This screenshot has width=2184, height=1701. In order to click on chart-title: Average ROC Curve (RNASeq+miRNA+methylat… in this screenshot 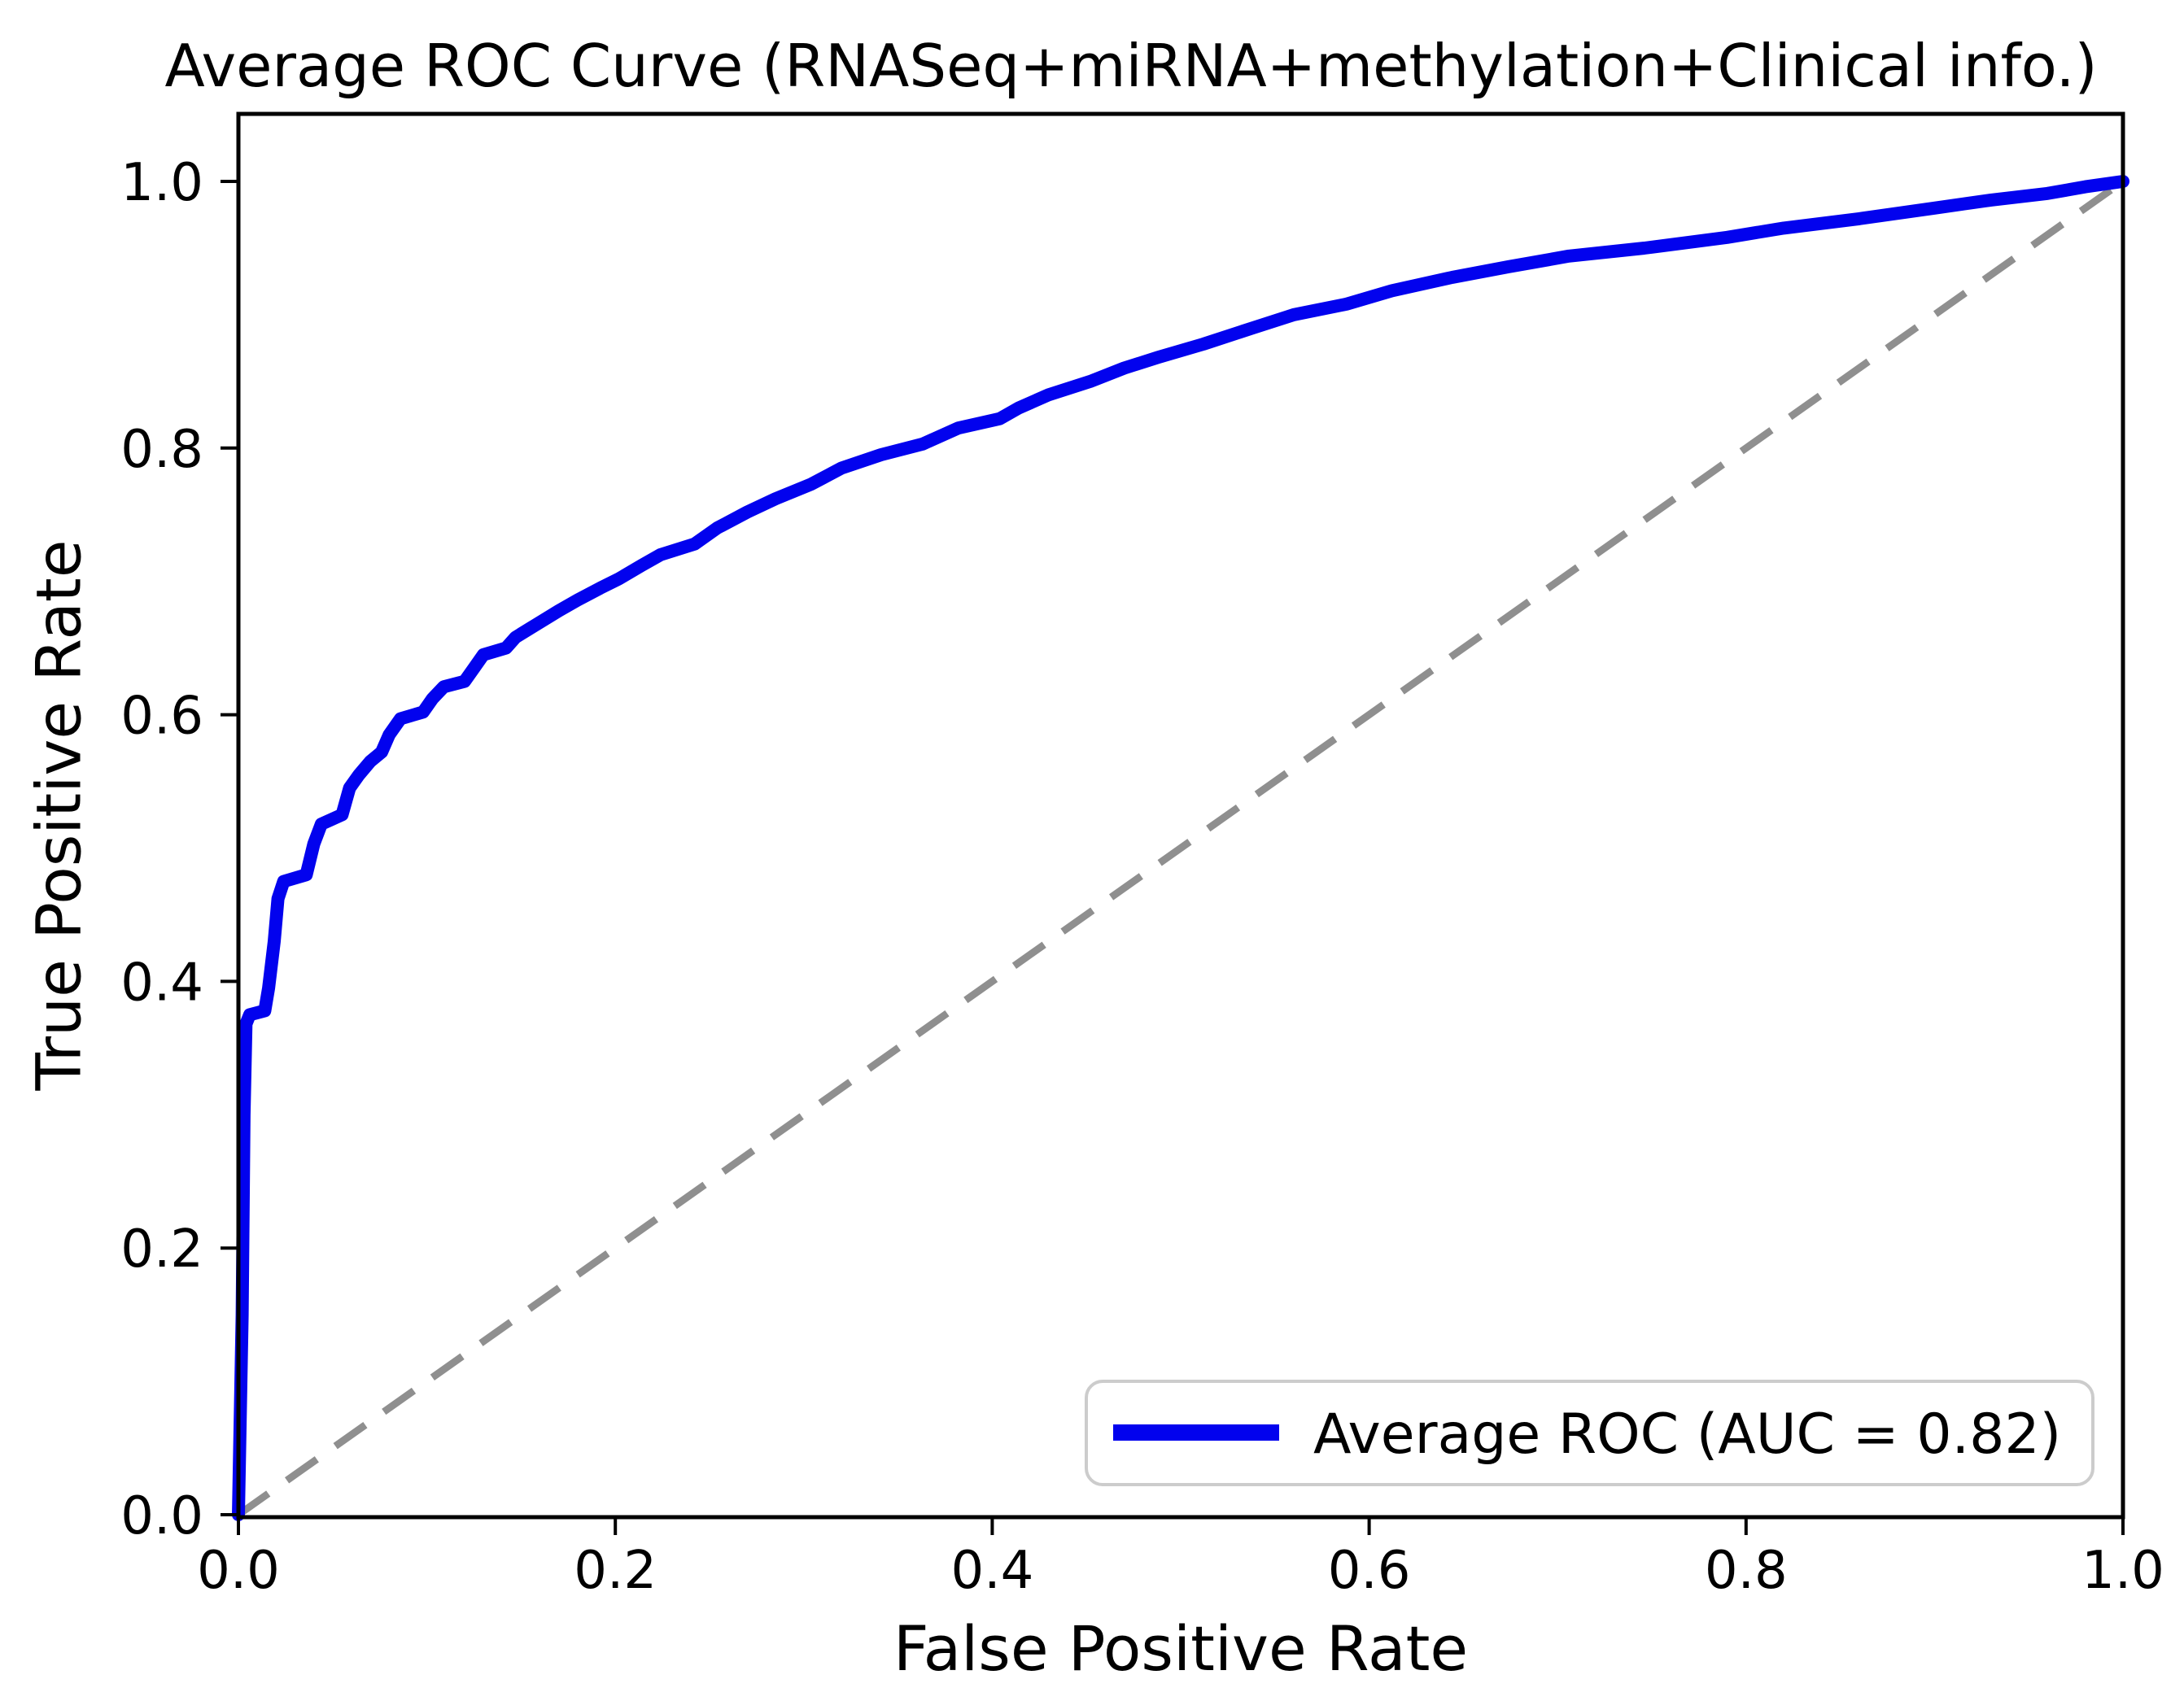, I will do `click(1131, 66)`.